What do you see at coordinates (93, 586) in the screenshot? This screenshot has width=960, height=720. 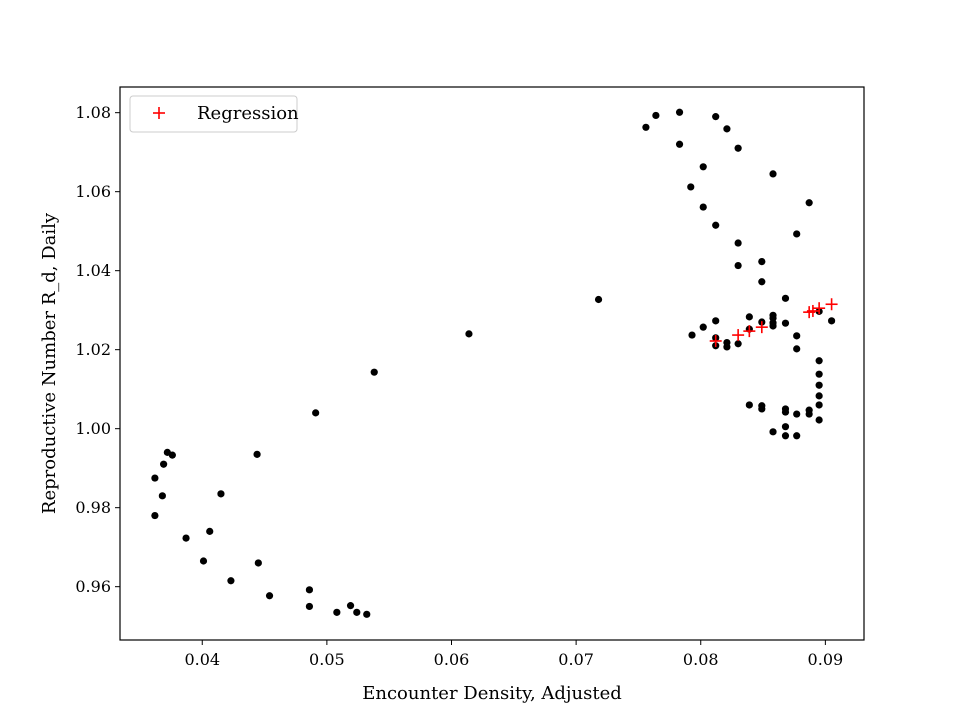 I see `y-tick-label: 0.96` at bounding box center [93, 586].